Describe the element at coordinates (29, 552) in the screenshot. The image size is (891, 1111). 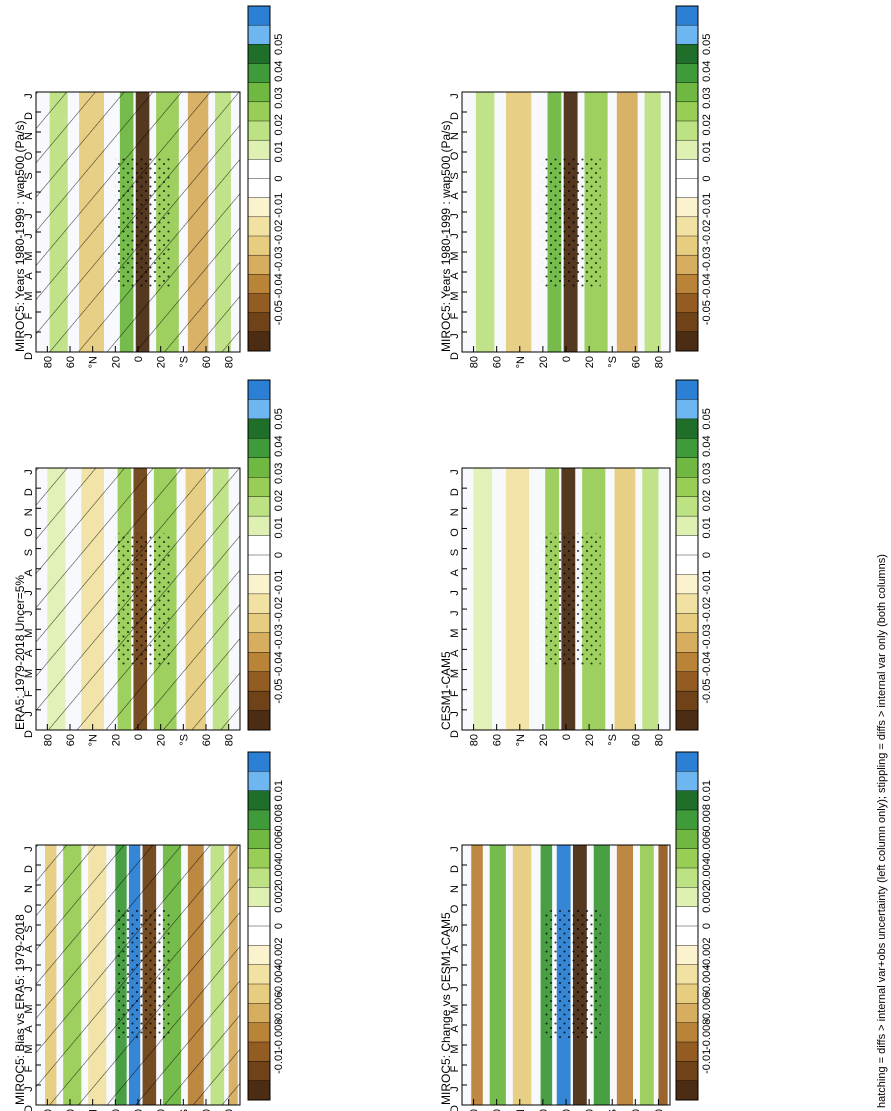
I see `month-tick-label: S` at that location.